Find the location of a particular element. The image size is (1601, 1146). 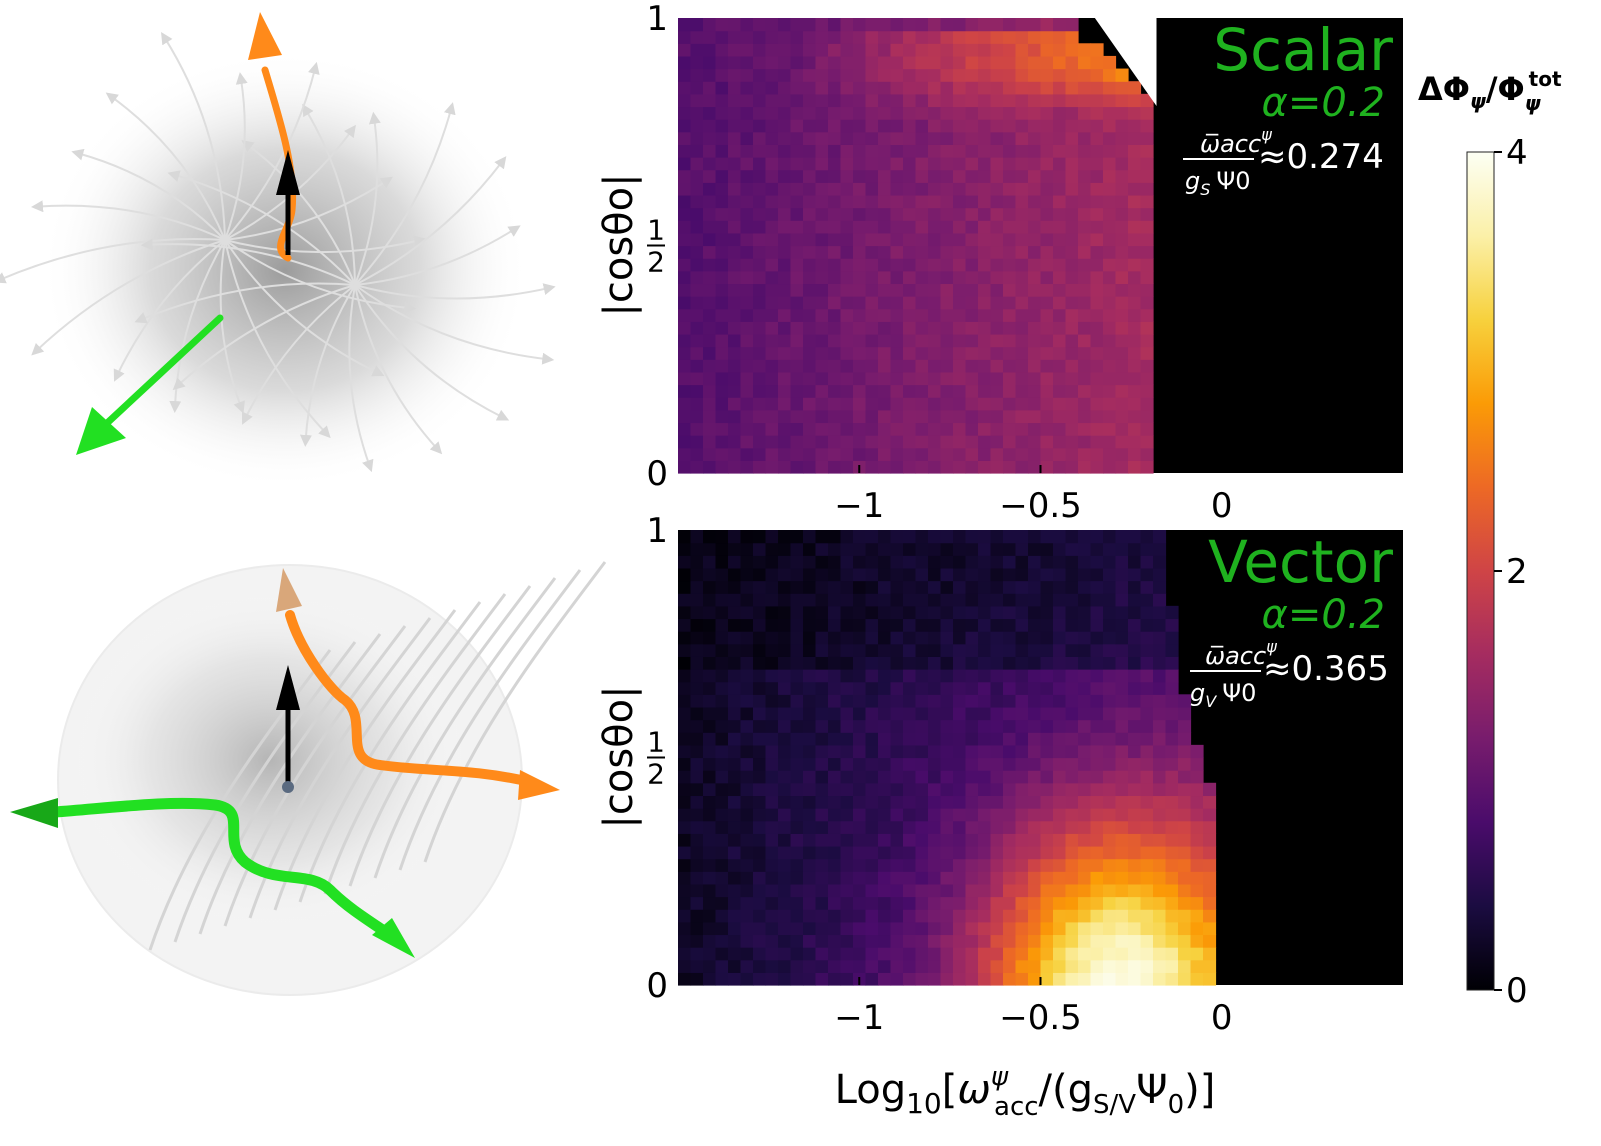

y-tick-label: 0 is located at coordinates (657, 474).